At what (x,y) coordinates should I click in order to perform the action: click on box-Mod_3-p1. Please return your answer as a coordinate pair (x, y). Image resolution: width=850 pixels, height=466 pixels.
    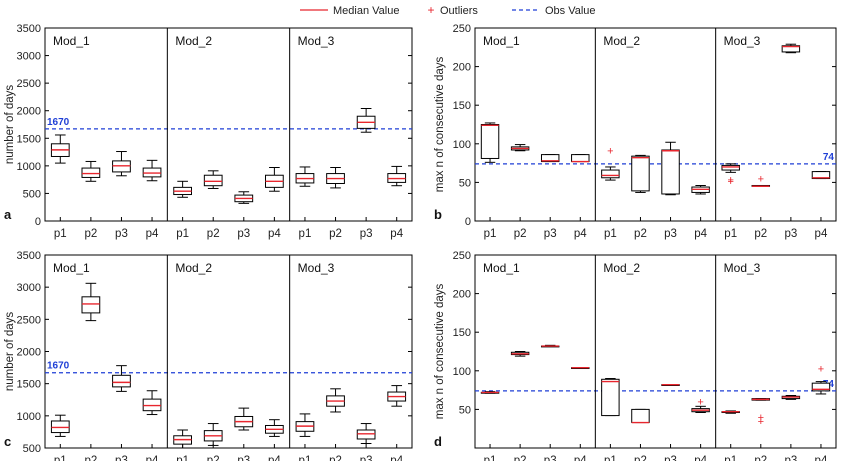
    Looking at the image, I should click on (305, 176).